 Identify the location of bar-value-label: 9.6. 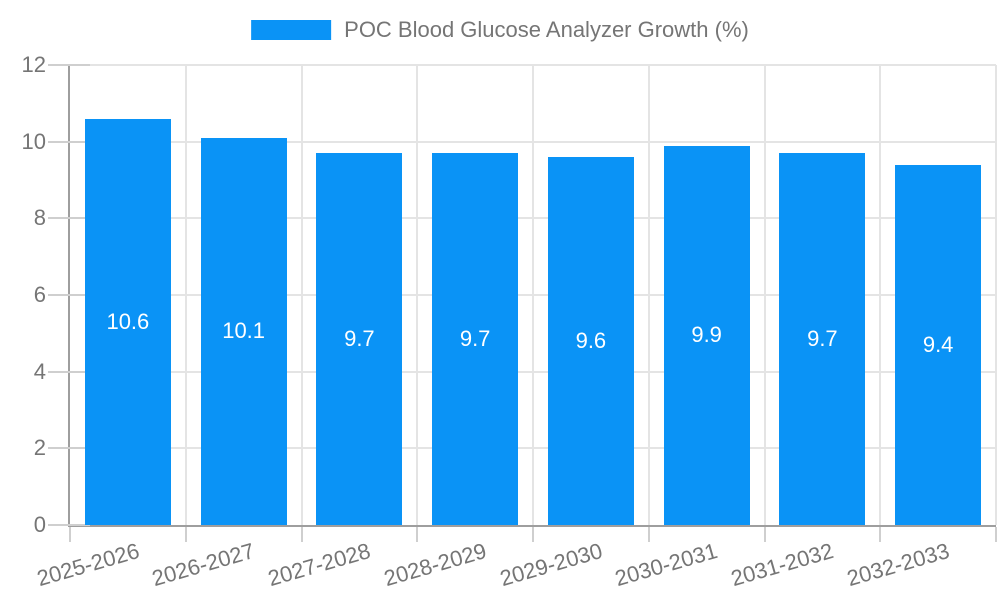
(591, 340).